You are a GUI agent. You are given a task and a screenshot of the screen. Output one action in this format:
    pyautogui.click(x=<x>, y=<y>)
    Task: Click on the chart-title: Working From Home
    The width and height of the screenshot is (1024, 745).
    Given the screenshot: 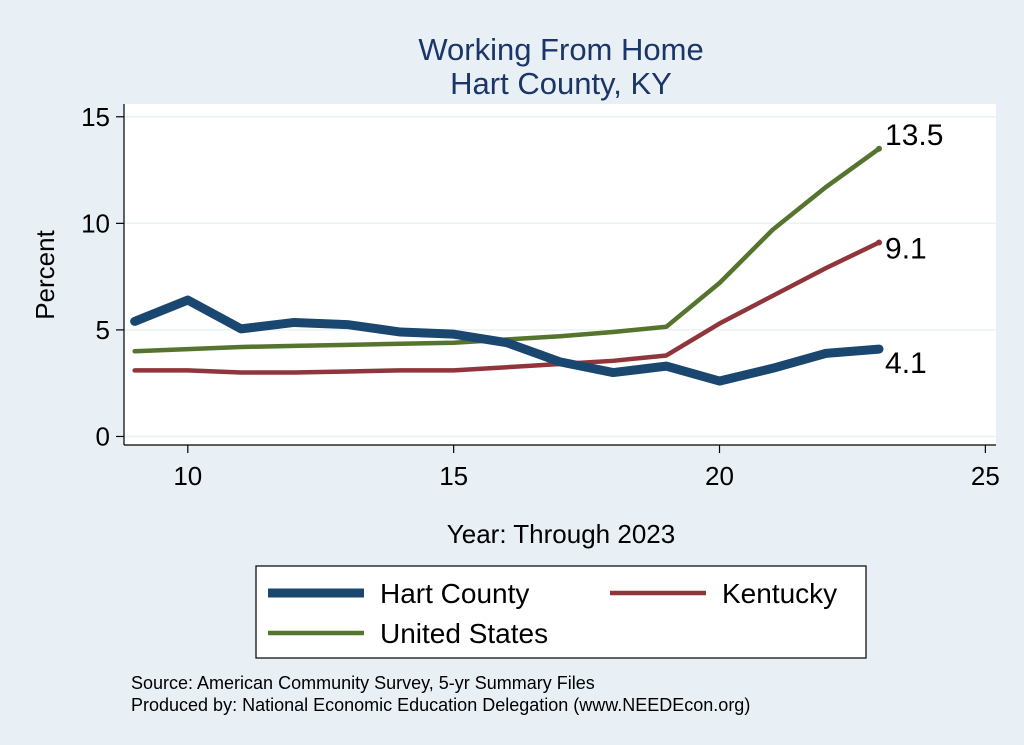 What is the action you would take?
    pyautogui.click(x=560, y=49)
    